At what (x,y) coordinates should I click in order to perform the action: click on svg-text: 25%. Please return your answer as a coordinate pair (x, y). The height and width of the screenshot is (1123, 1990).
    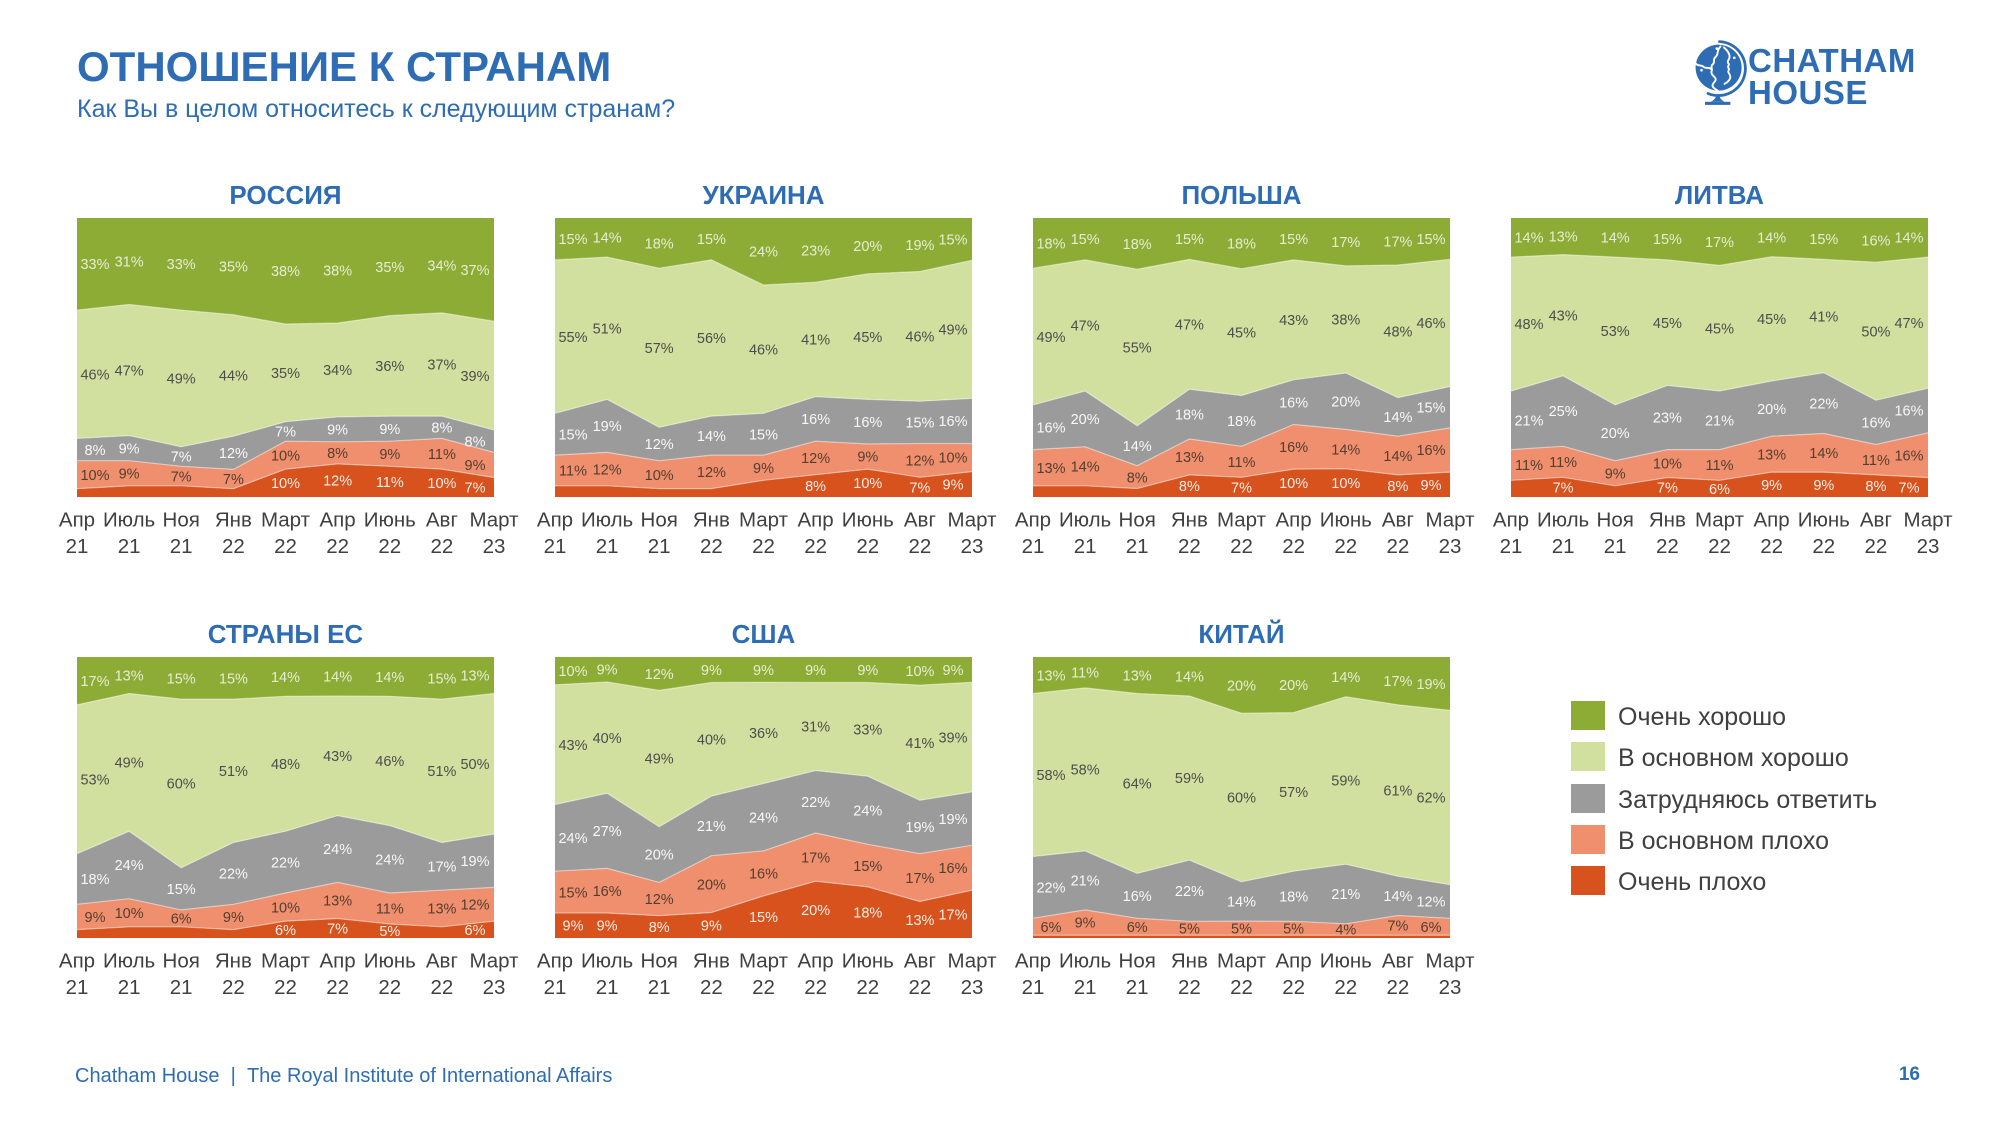
    Looking at the image, I should click on (1563, 412).